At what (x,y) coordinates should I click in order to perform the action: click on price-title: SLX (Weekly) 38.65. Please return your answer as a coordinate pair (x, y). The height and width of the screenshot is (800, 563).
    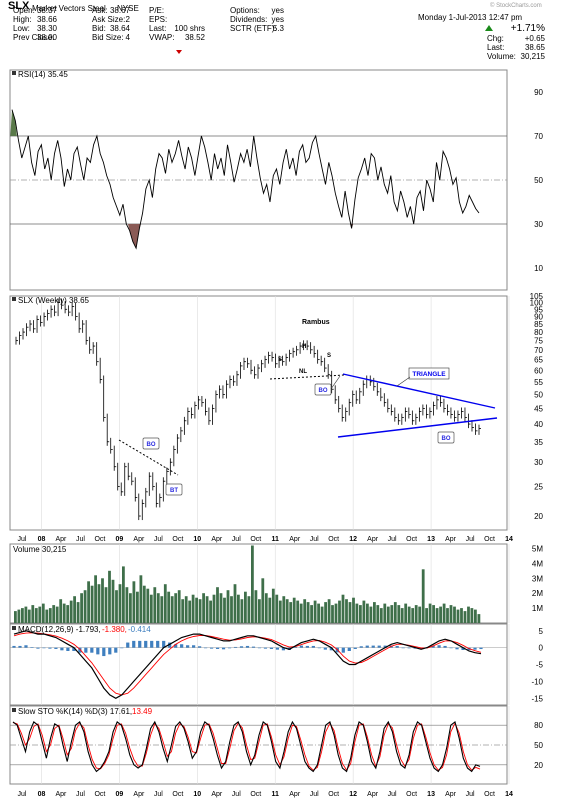
    Looking at the image, I should click on (54, 300).